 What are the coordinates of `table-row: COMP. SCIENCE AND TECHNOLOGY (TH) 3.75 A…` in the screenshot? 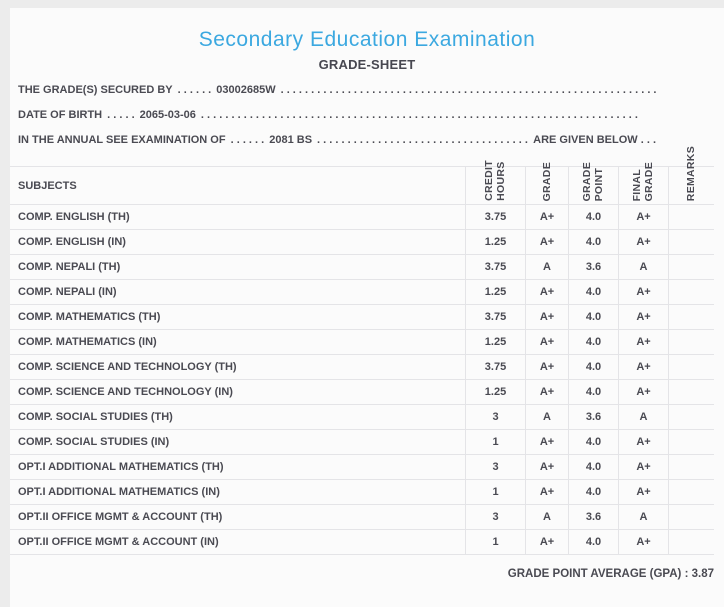 It's located at (362, 367).